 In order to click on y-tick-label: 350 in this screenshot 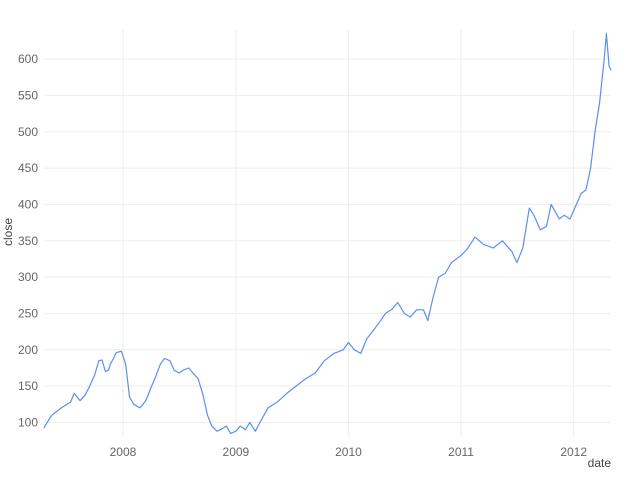, I will do `click(28, 241)`.